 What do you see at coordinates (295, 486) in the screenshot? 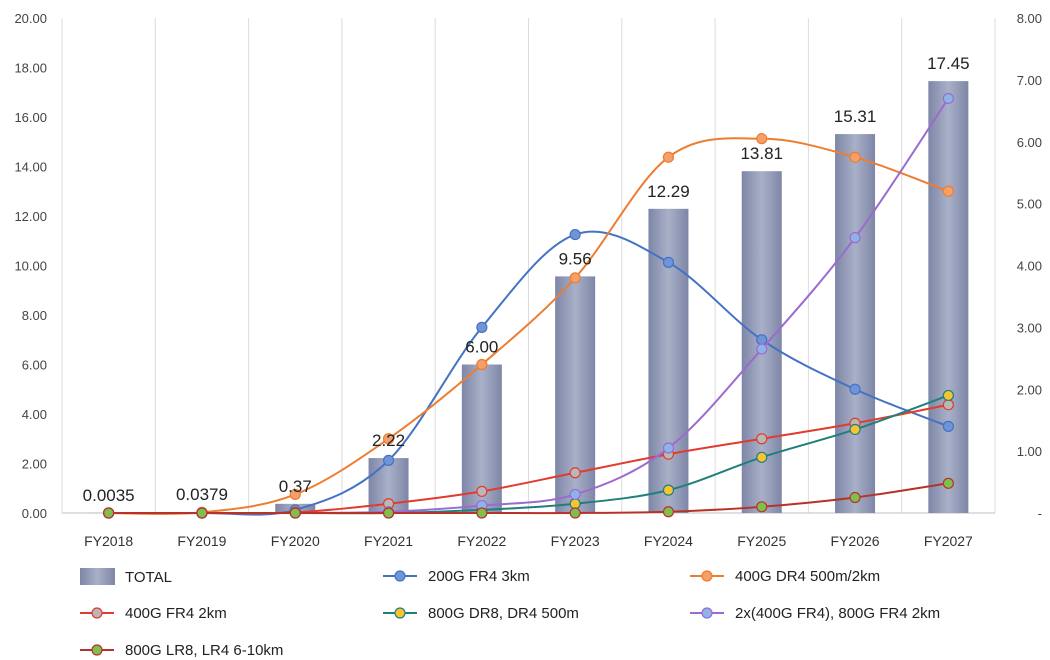
I see `bar-data-label: 0.37` at bounding box center [295, 486].